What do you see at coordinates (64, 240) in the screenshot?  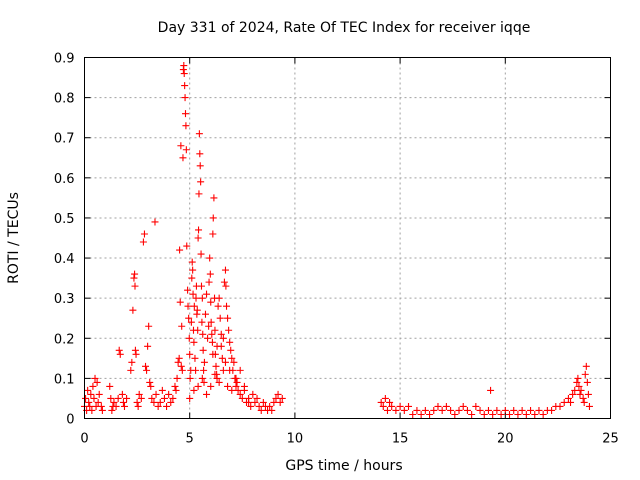 I see `y-tick-labels: 0 0.1 0.2 0.3 0.4 0.5 0.6 0.7 0.8 0.9` at bounding box center [64, 240].